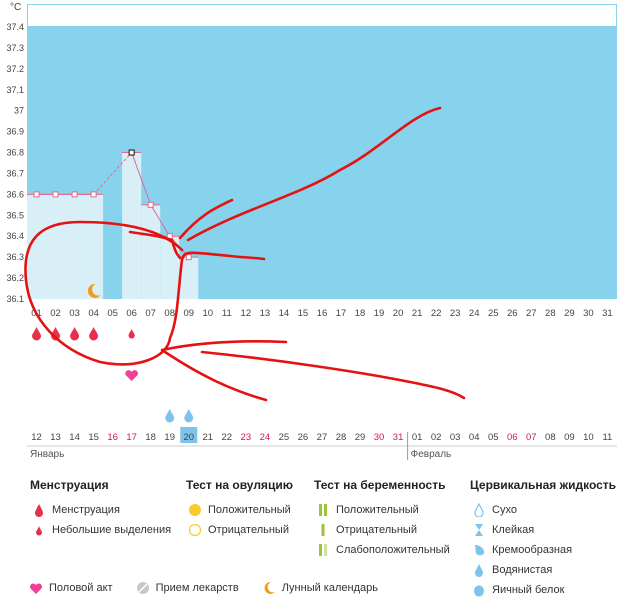 Image resolution: width=626 pixels, height=600 pixels. Describe the element at coordinates (341, 437) in the screenshot. I see `x-tick-bottom: 28` at that location.